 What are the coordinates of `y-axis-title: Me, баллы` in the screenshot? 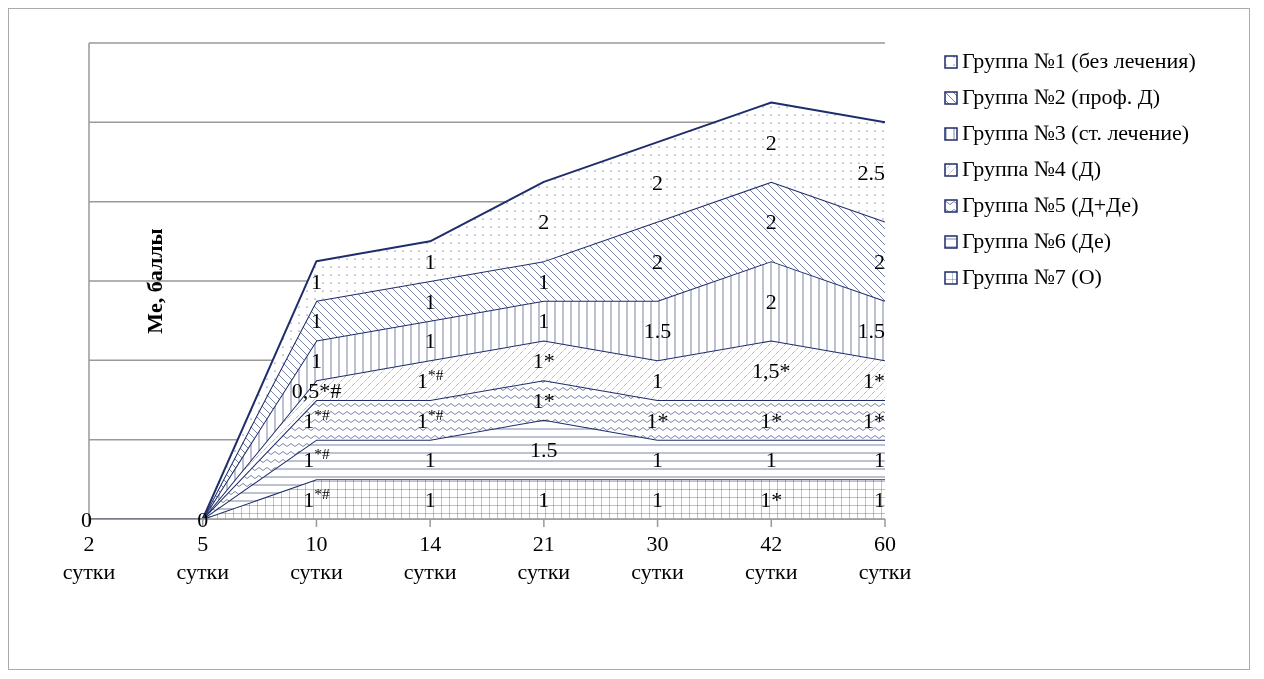 It's located at (154, 281).